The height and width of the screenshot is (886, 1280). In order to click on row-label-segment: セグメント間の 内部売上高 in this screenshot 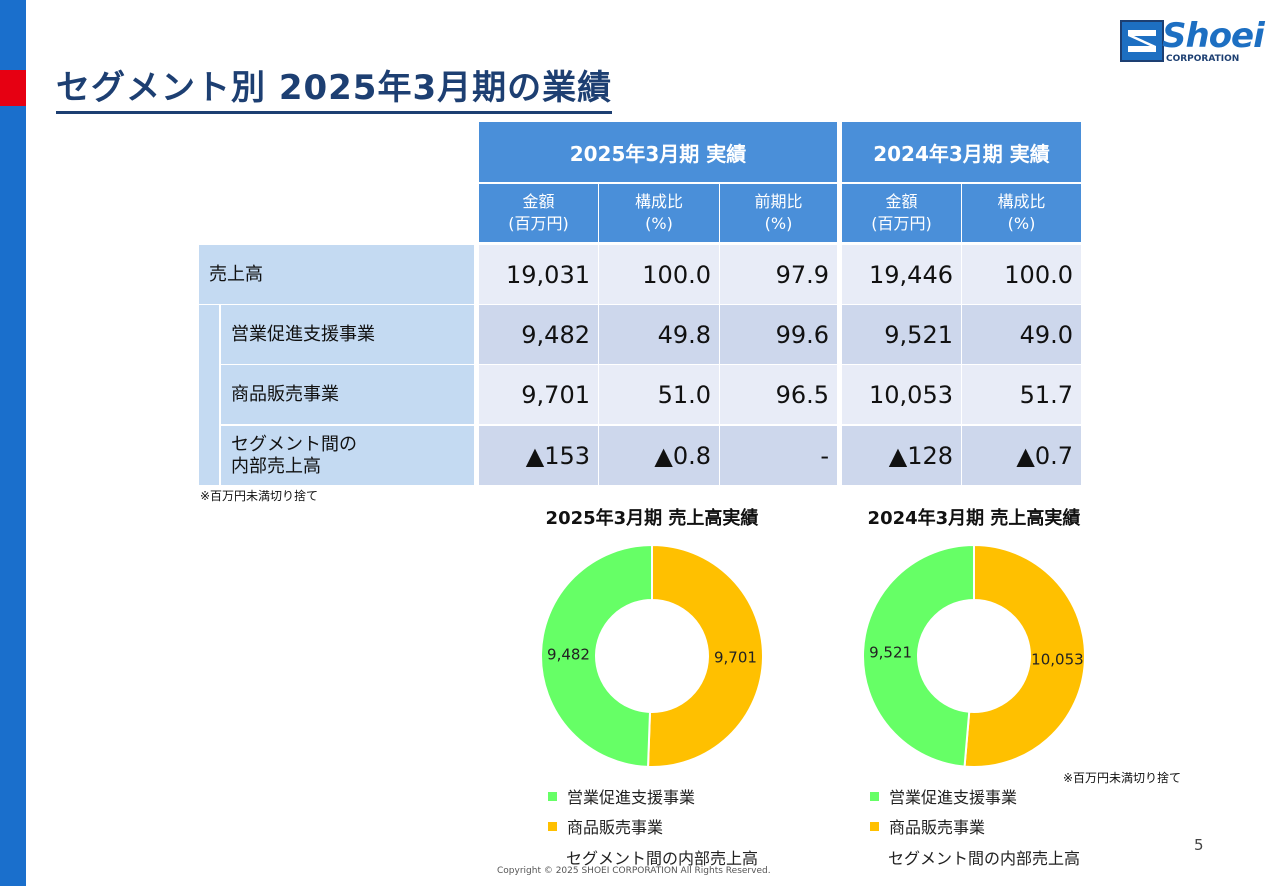, I will do `click(347, 455)`.